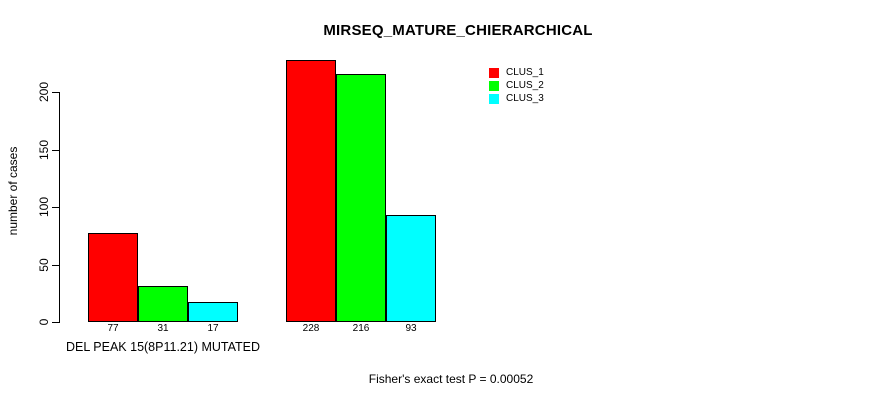  Describe the element at coordinates (44, 92) in the screenshot. I see `y-axis-tick-label: 200` at that location.